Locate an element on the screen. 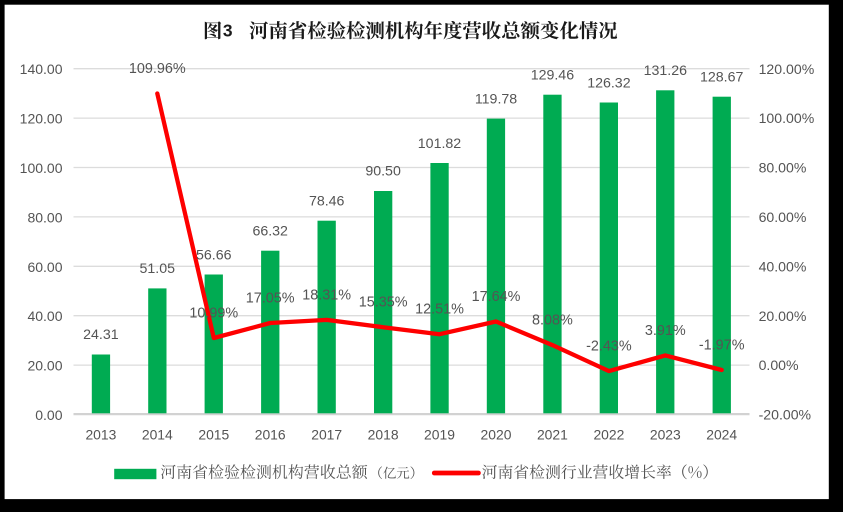  svg-text: 17.05% is located at coordinates (270, 298).